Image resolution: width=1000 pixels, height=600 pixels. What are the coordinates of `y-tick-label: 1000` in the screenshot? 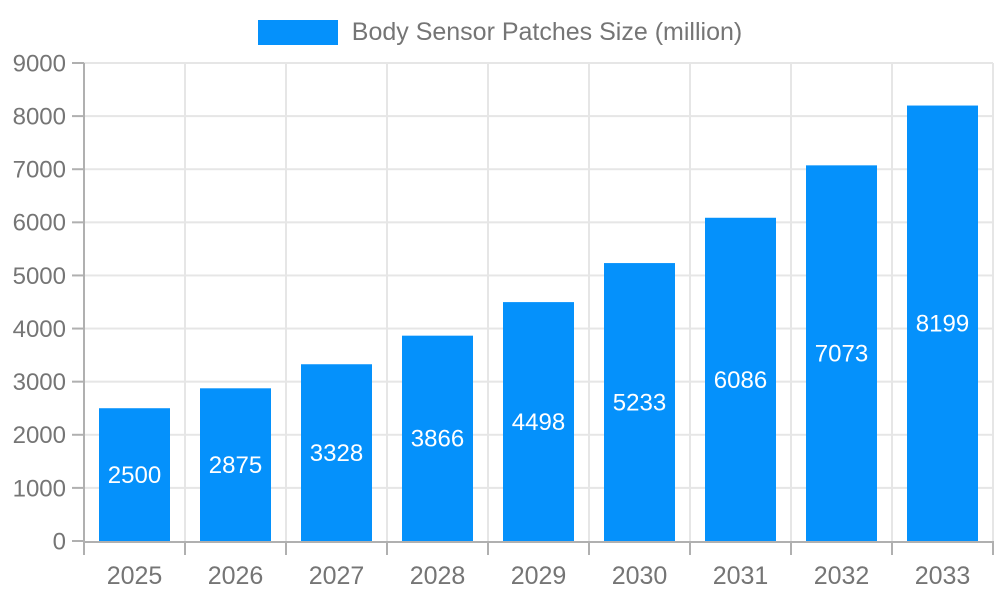 It's located at (39, 488).